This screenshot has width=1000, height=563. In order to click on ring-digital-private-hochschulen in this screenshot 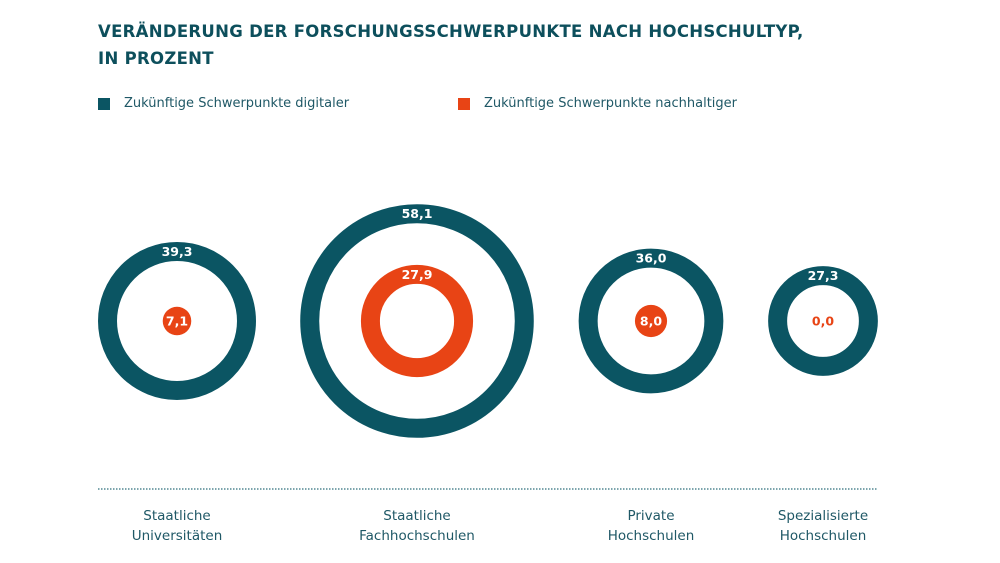, I will do `click(651, 321)`.